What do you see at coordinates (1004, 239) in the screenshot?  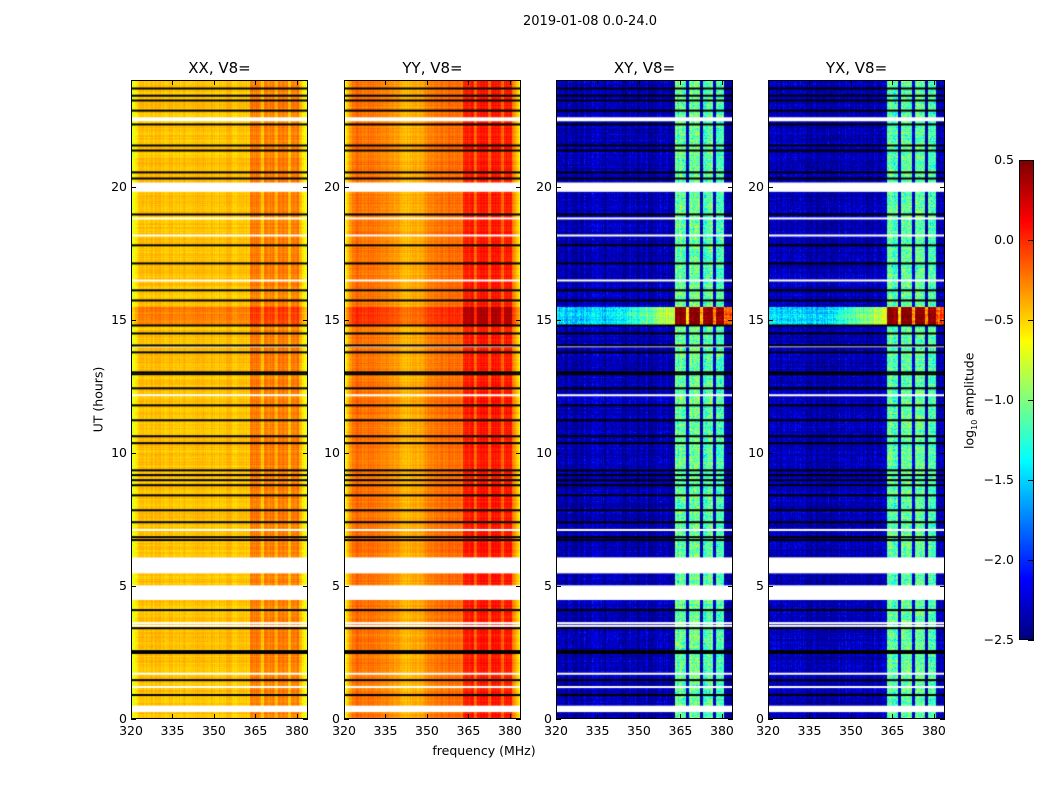 I see `colorbar-tick-label: 0.0` at bounding box center [1004, 239].